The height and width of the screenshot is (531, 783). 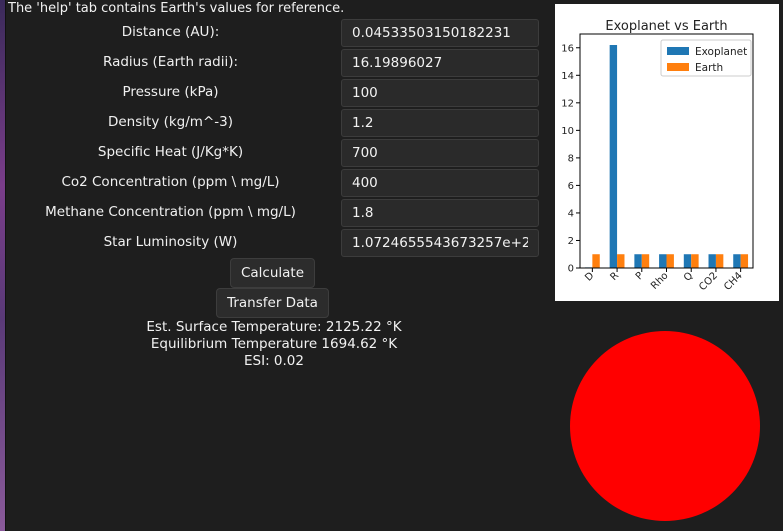 What do you see at coordinates (274, 153) in the screenshot?
I see `specific-heat-row: Specific Heat (J/Kg*K)` at bounding box center [274, 153].